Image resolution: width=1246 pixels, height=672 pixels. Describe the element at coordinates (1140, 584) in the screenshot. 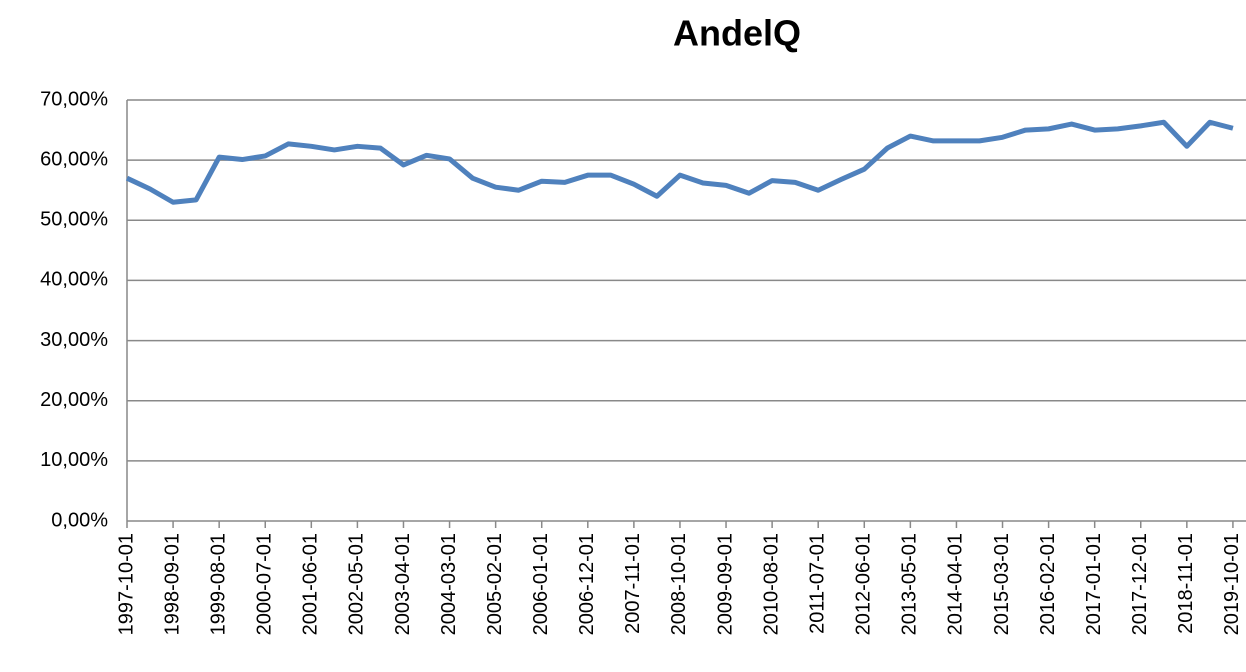

I see `x-tick-label: 2017-12-01` at that location.